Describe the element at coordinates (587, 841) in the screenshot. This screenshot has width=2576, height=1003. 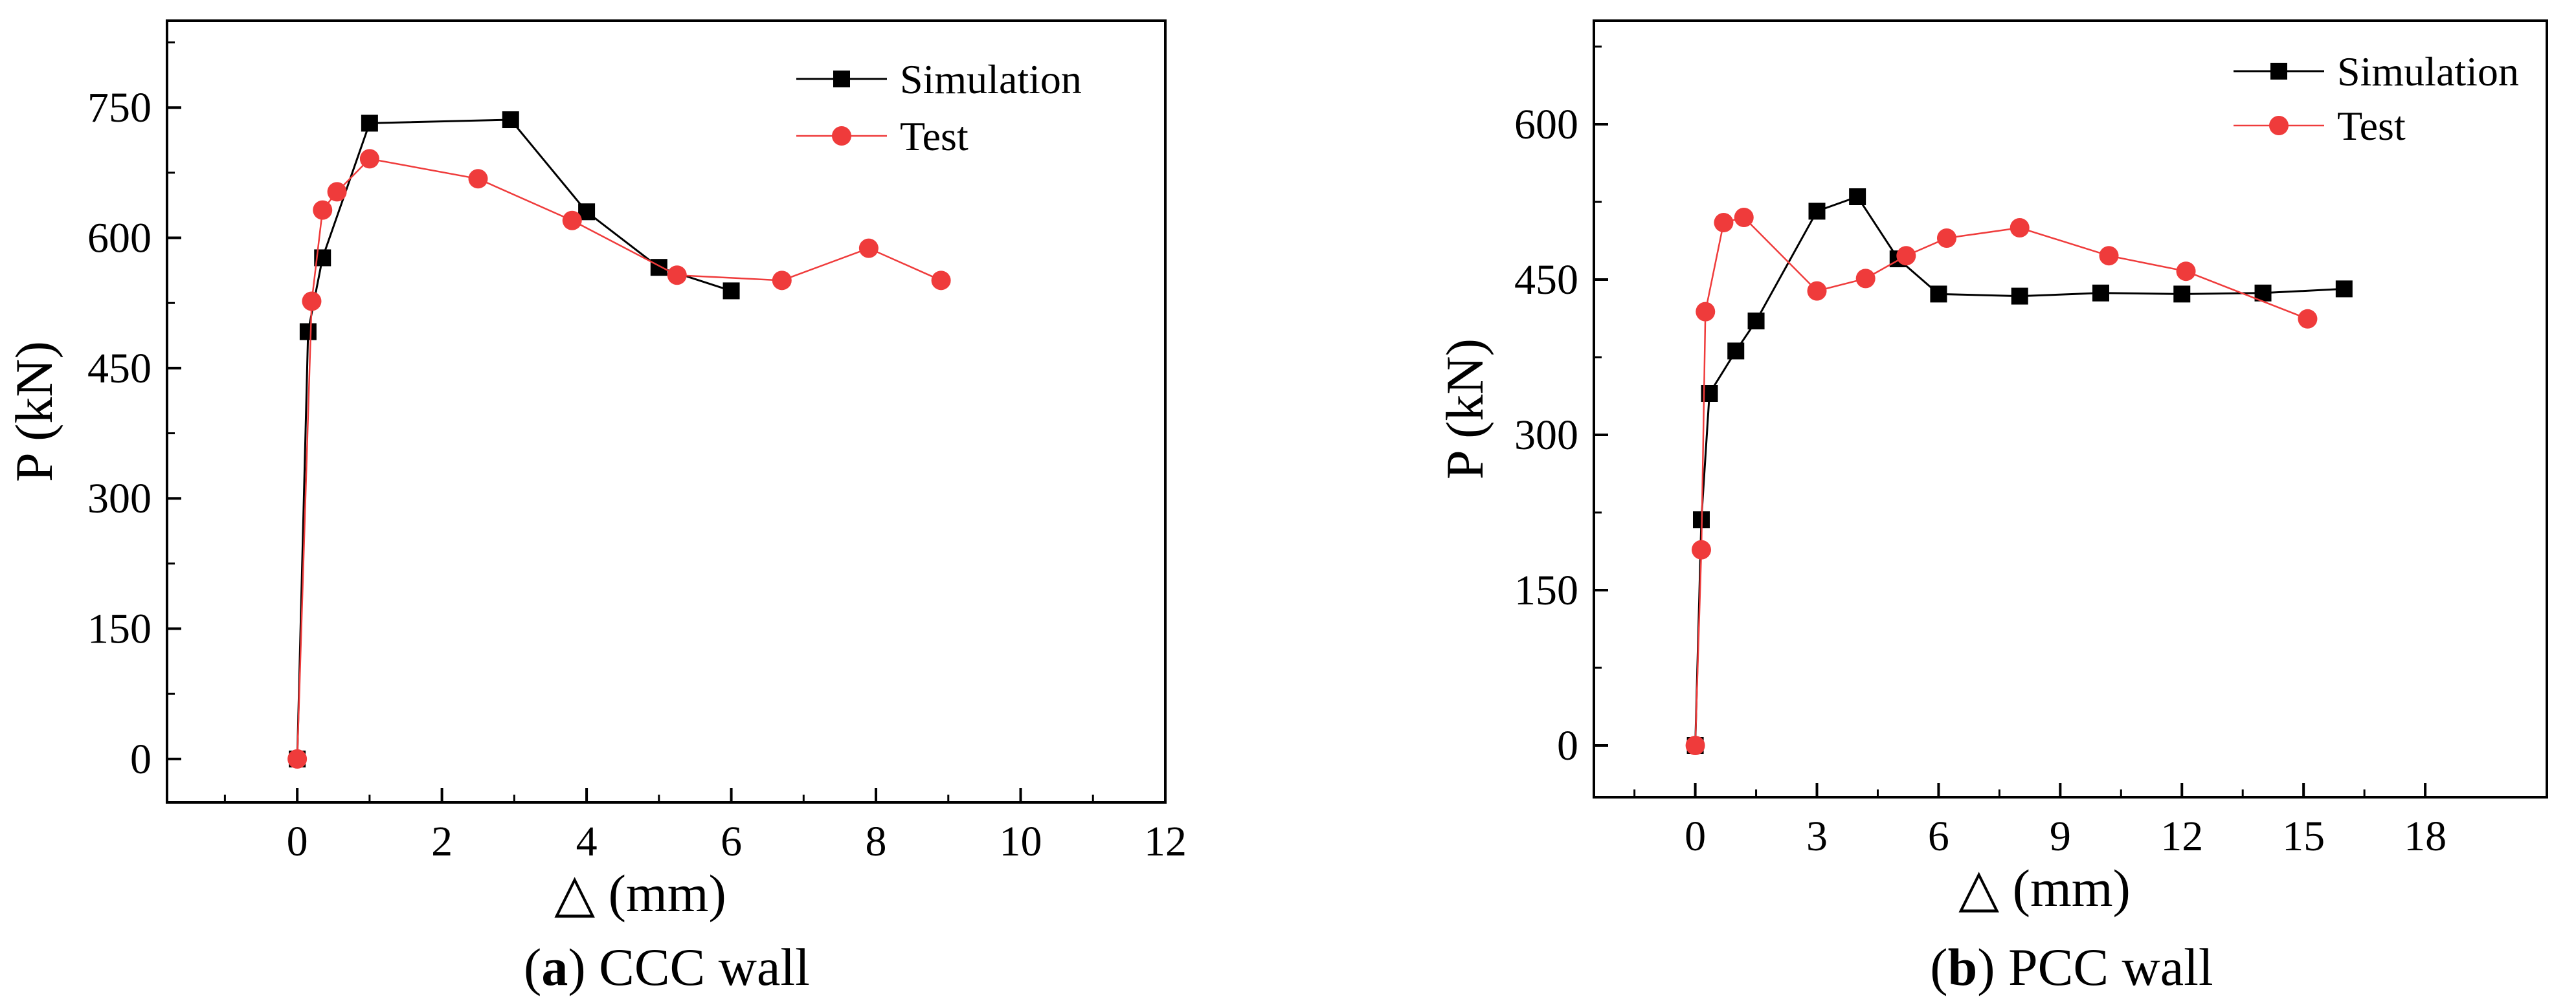
I see `x-tick-label: 4` at that location.